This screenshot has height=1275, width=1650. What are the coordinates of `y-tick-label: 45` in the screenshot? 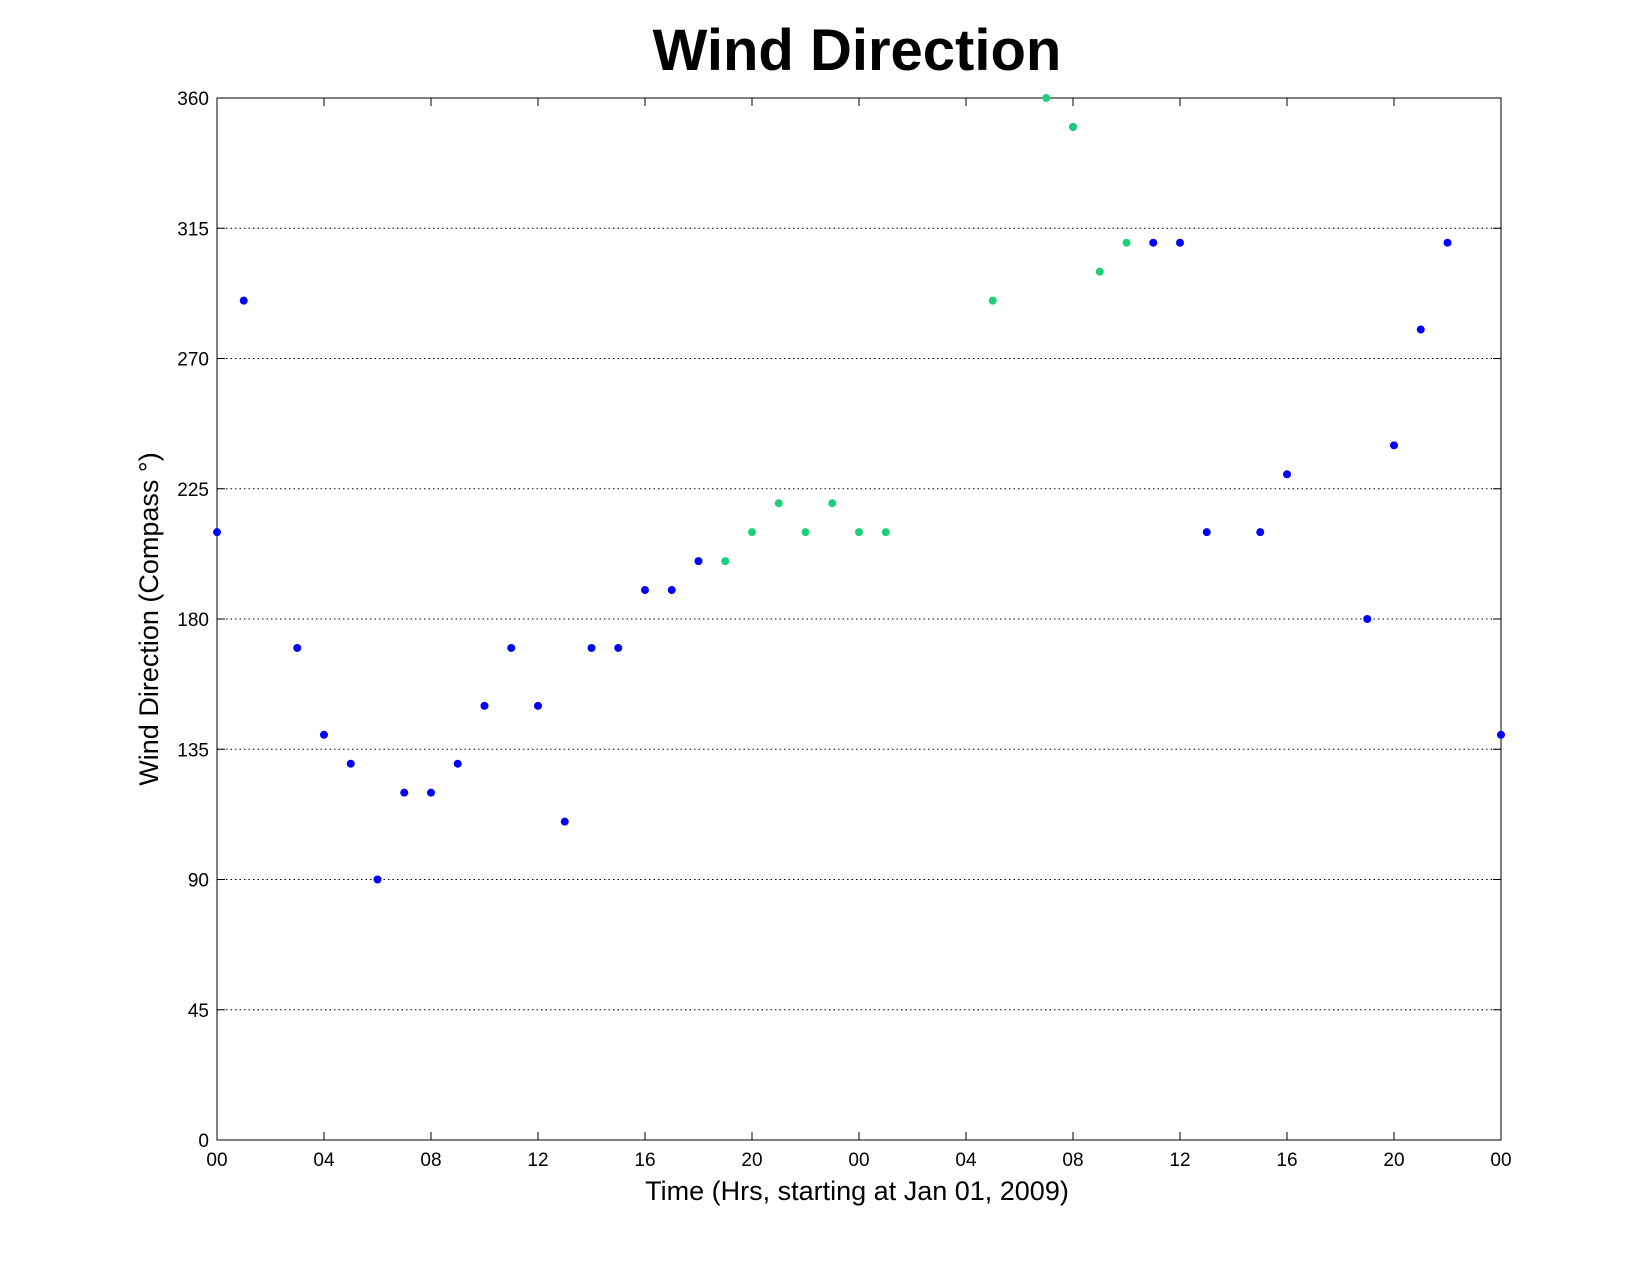 It's located at (198, 1011).